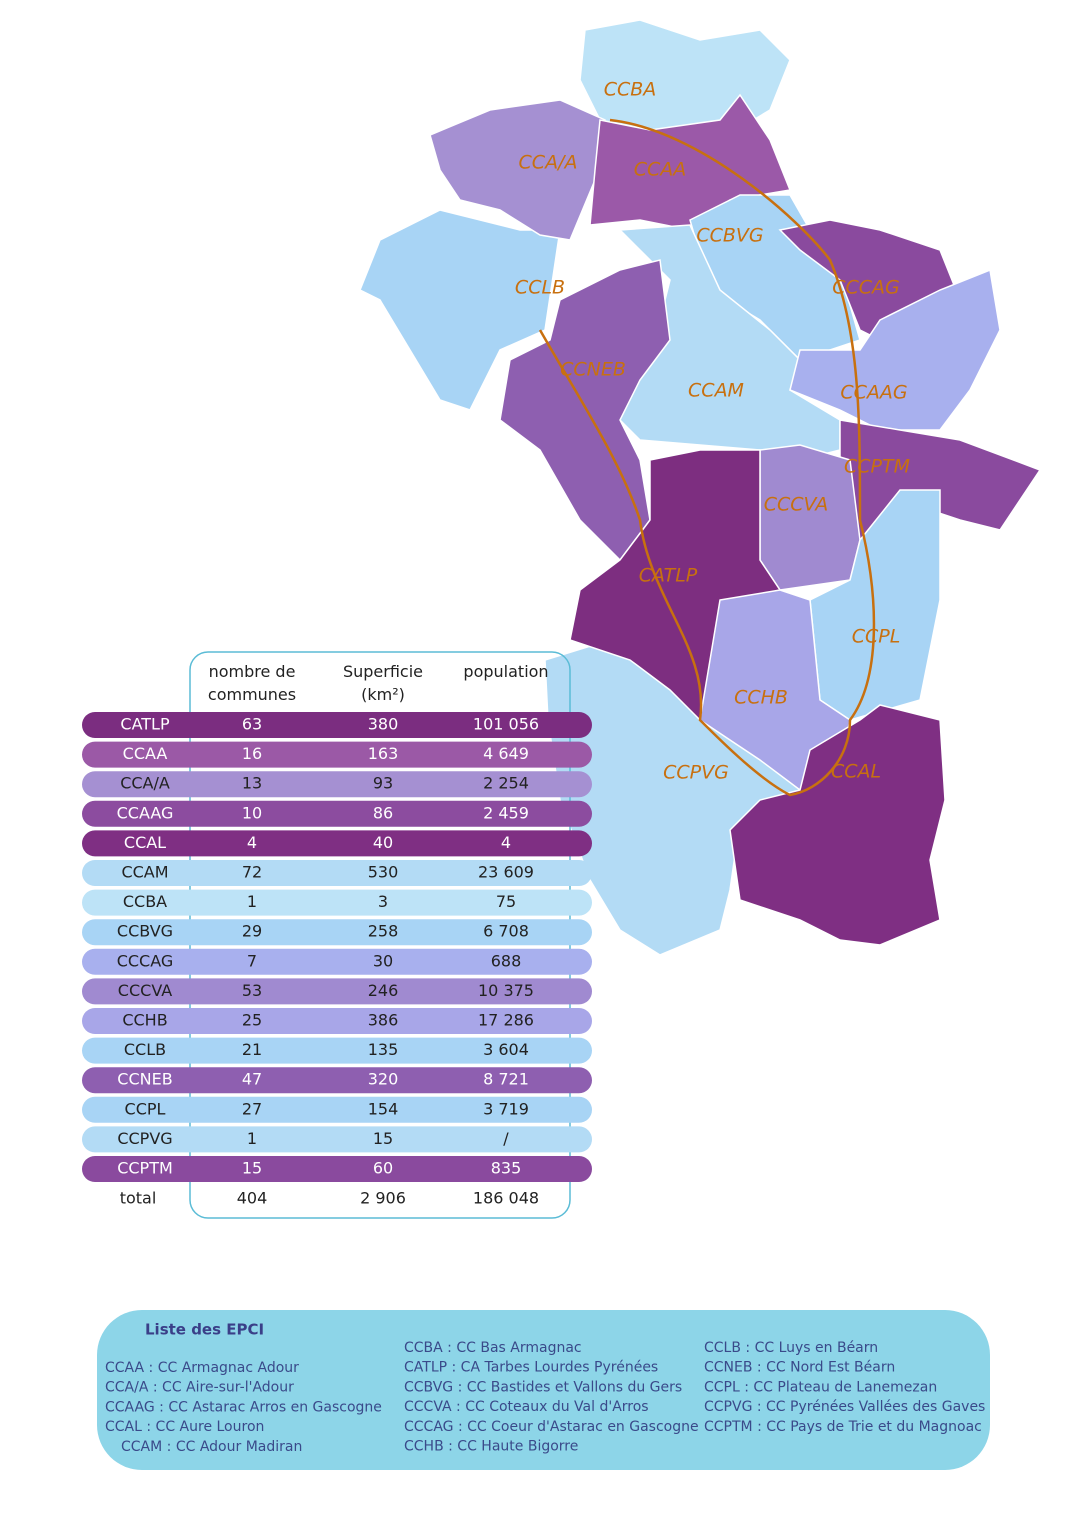  I want to click on total-cell: 404, so click(252, 1198).